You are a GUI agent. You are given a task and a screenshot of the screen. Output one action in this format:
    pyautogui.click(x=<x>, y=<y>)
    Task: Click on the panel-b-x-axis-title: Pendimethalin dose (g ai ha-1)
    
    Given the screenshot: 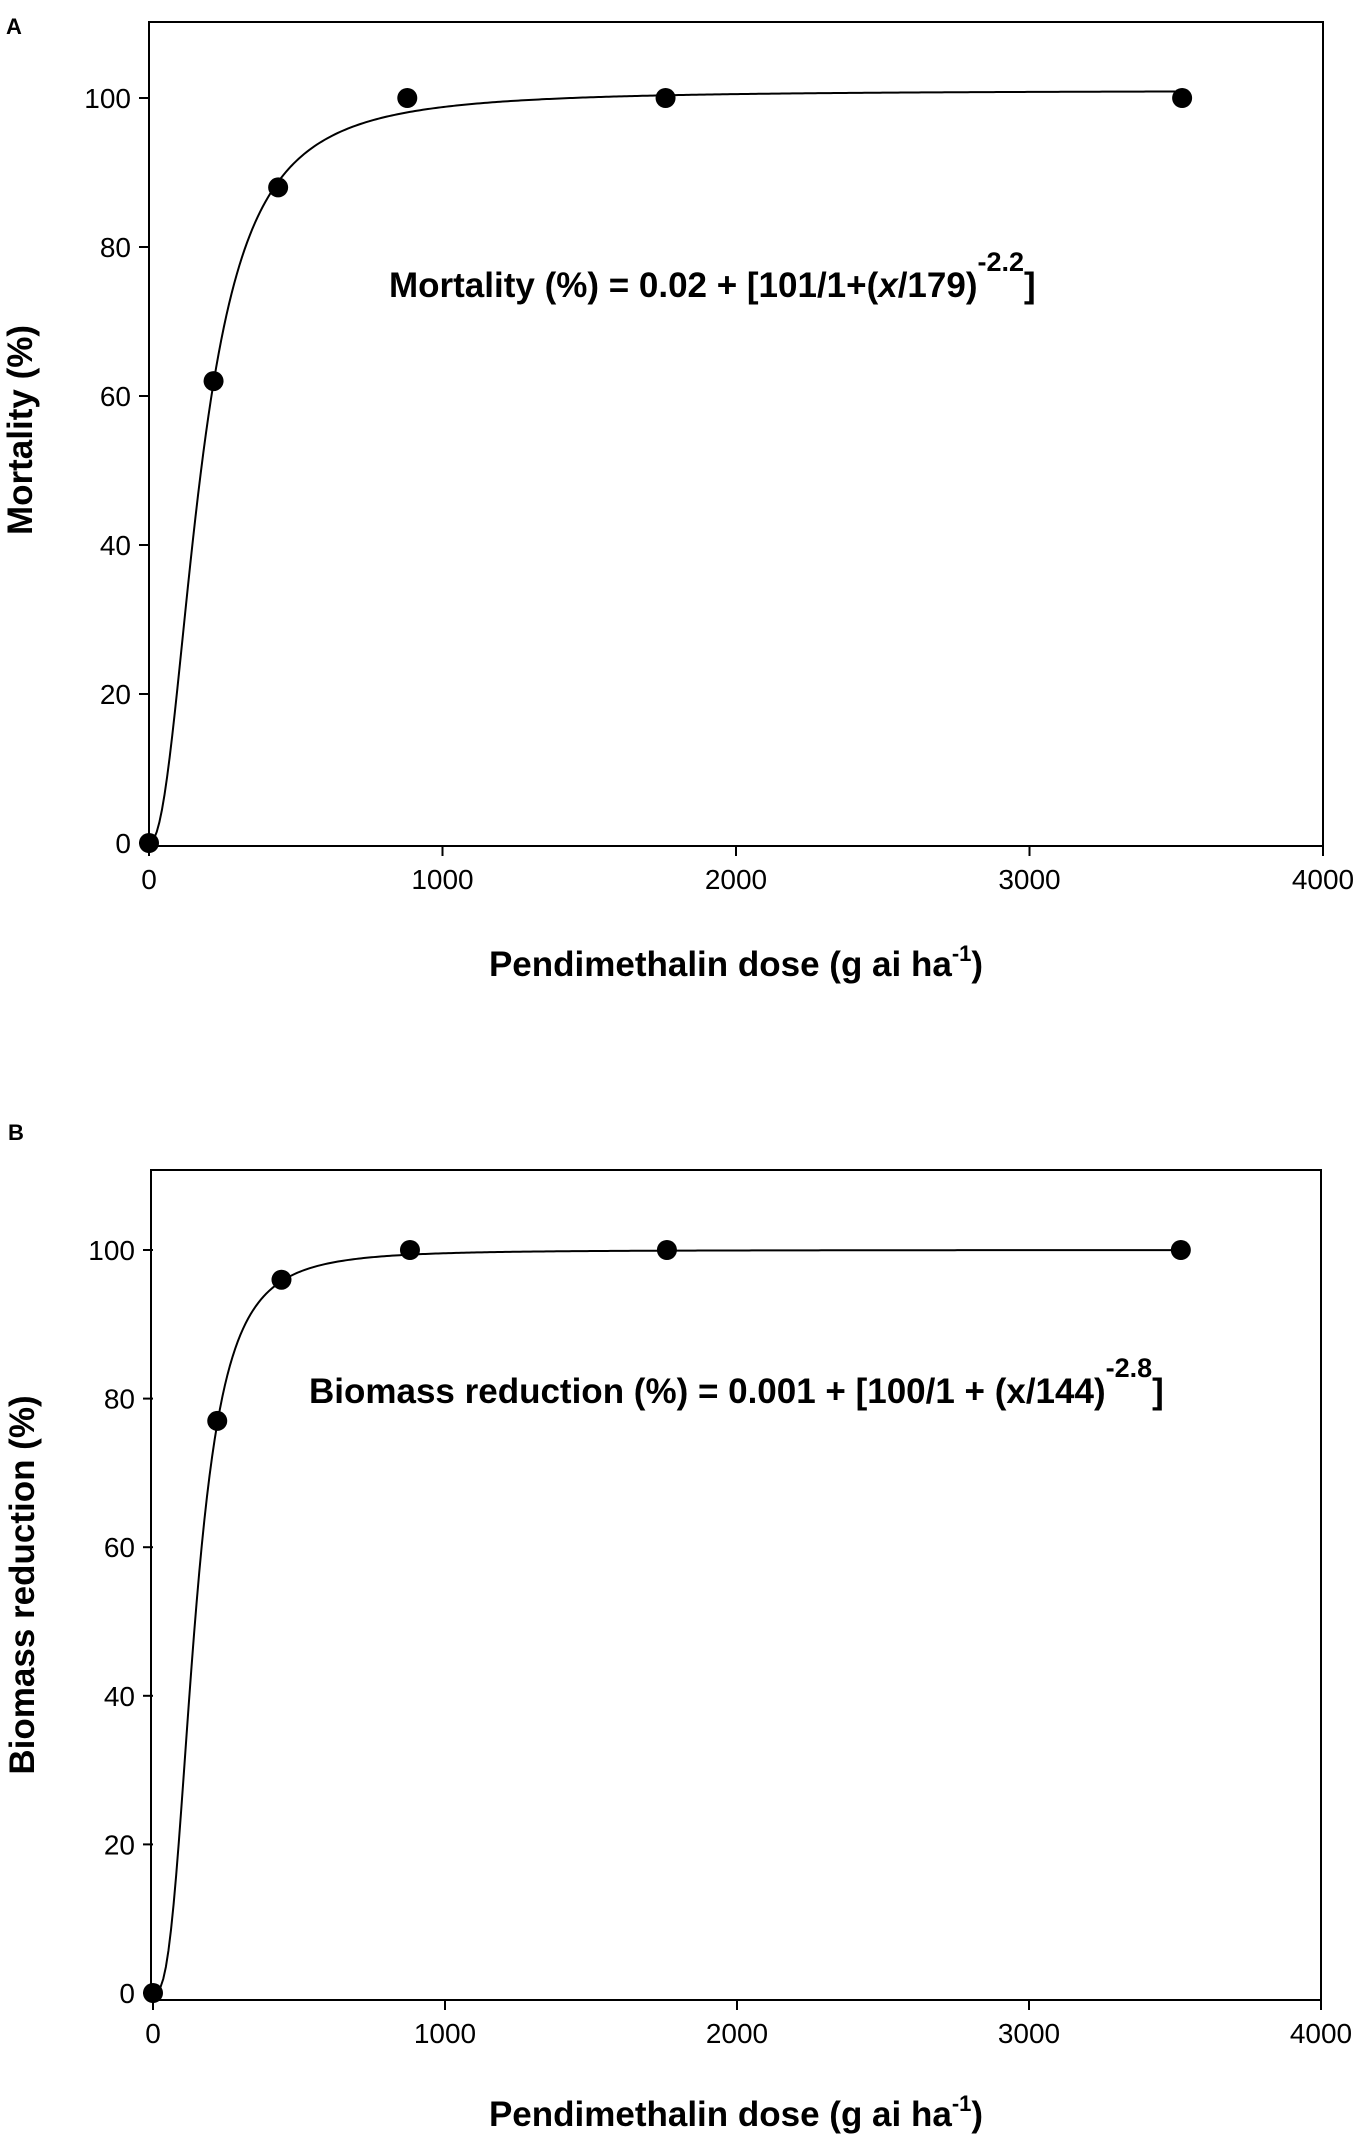 What is the action you would take?
    pyautogui.click(x=736, y=2112)
    